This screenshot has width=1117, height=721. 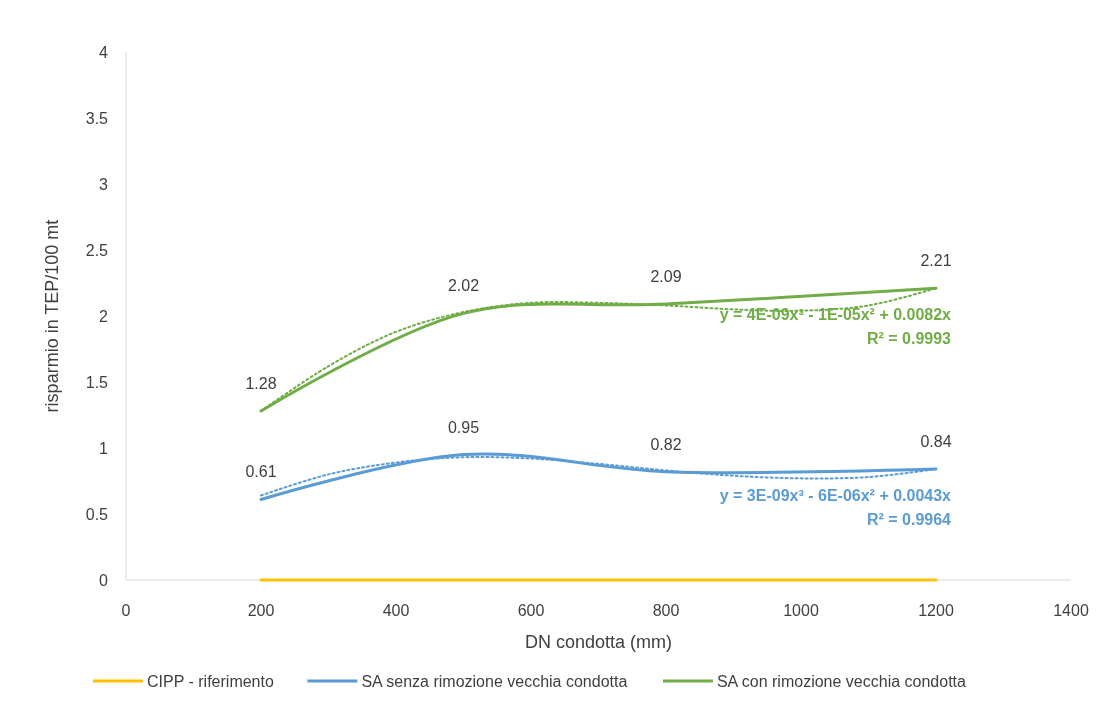 I want to click on data-label: 0.82, so click(x=666, y=444).